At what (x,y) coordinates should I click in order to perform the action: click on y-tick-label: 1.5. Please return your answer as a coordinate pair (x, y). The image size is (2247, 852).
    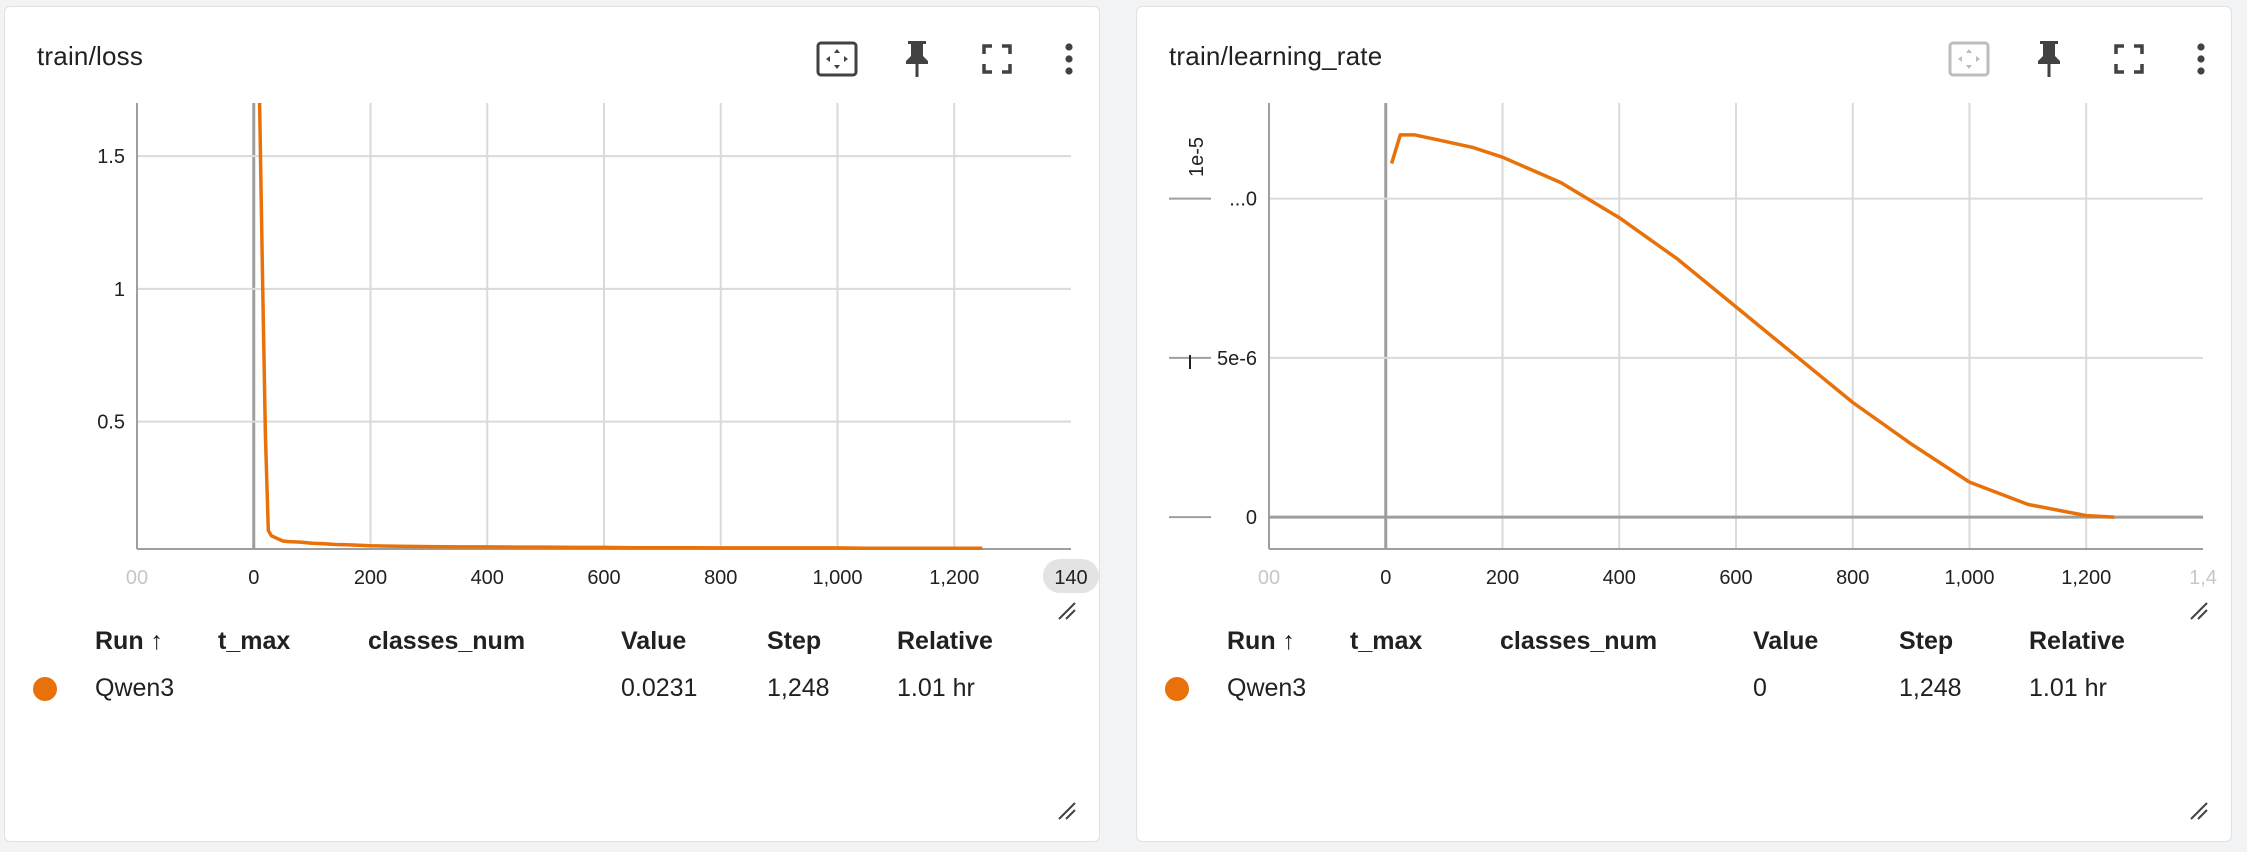
    Looking at the image, I should click on (111, 157).